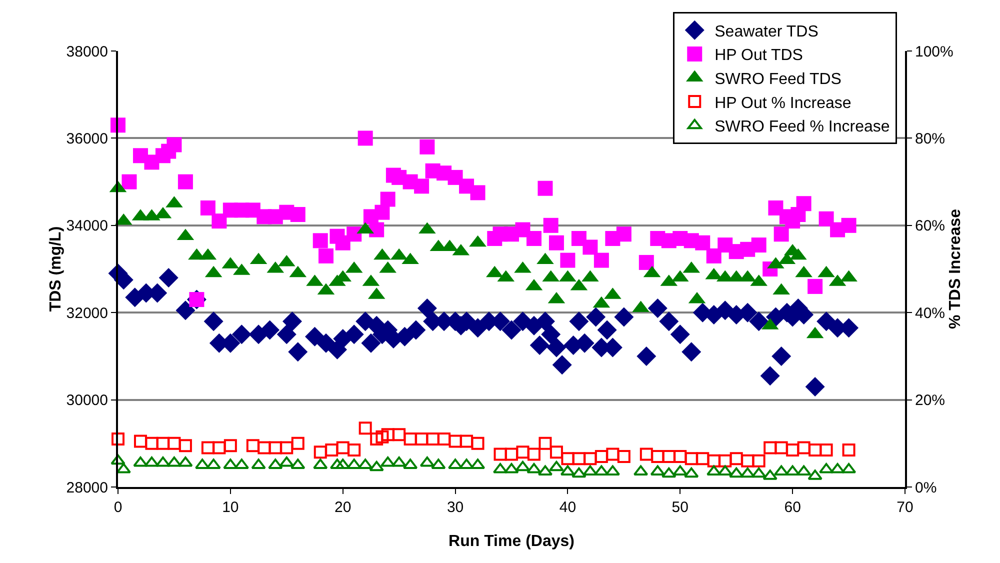 The height and width of the screenshot is (563, 1000). Describe the element at coordinates (55, 269) in the screenshot. I see `y-axis-title: TDS (mg/L)` at that location.